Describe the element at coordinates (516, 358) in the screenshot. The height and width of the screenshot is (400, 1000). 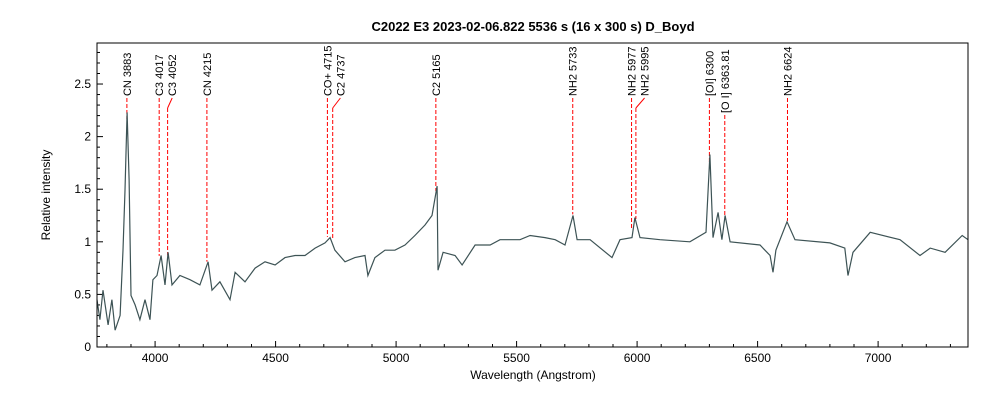
I see `x-tick-label: 5500` at that location.